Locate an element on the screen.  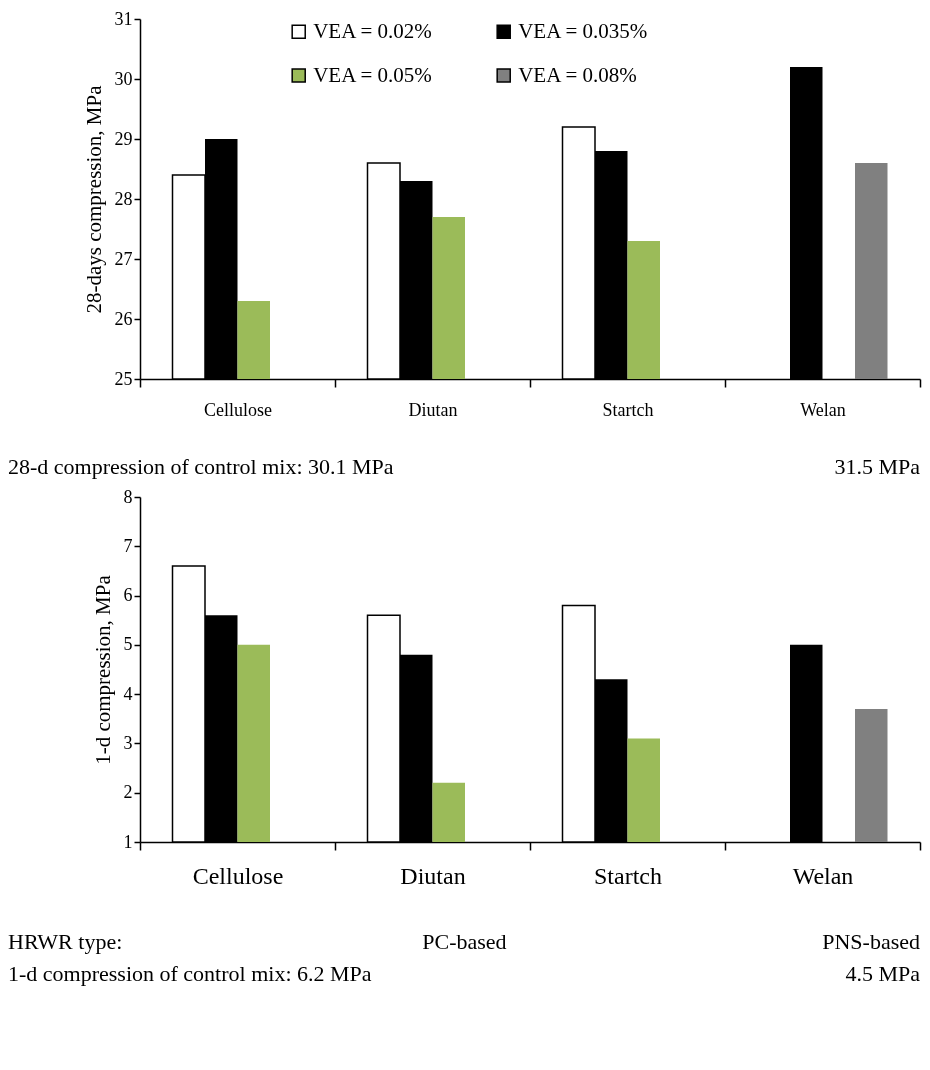
legend-label: VEA = 0.035% is located at coordinates (583, 30).